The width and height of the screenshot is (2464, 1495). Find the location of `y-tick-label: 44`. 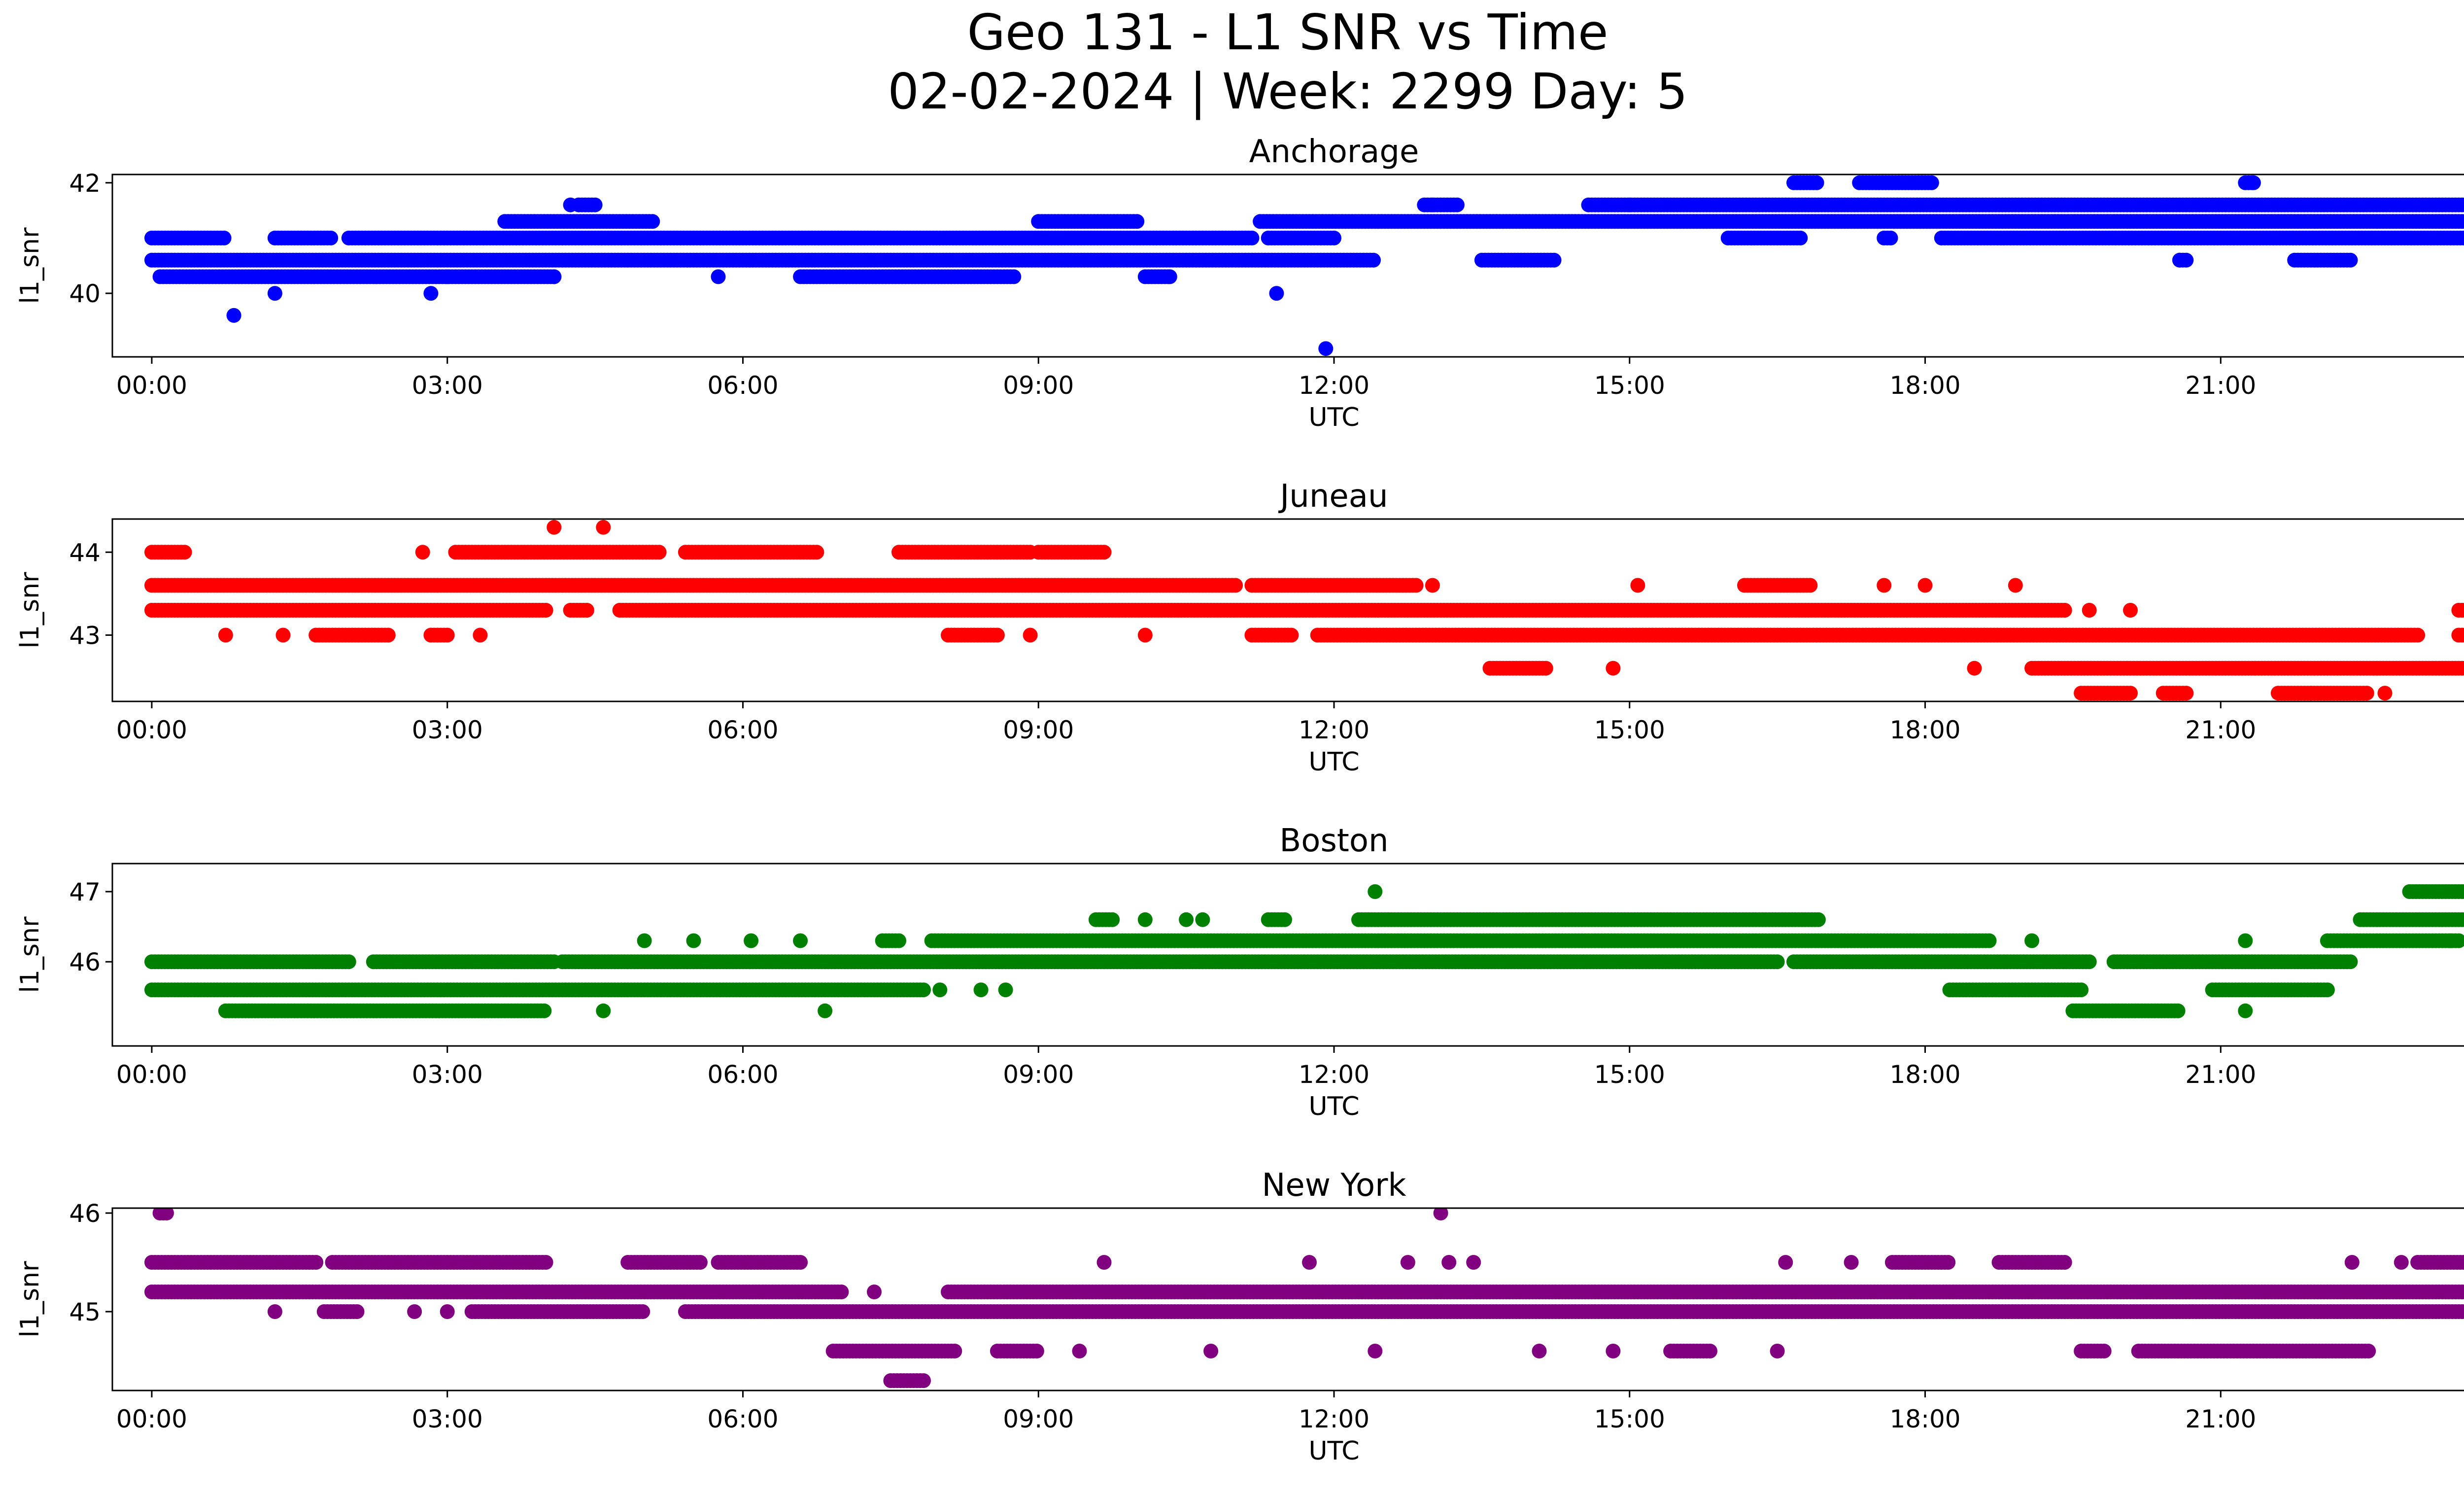

y-tick-label: 44 is located at coordinates (85, 552).